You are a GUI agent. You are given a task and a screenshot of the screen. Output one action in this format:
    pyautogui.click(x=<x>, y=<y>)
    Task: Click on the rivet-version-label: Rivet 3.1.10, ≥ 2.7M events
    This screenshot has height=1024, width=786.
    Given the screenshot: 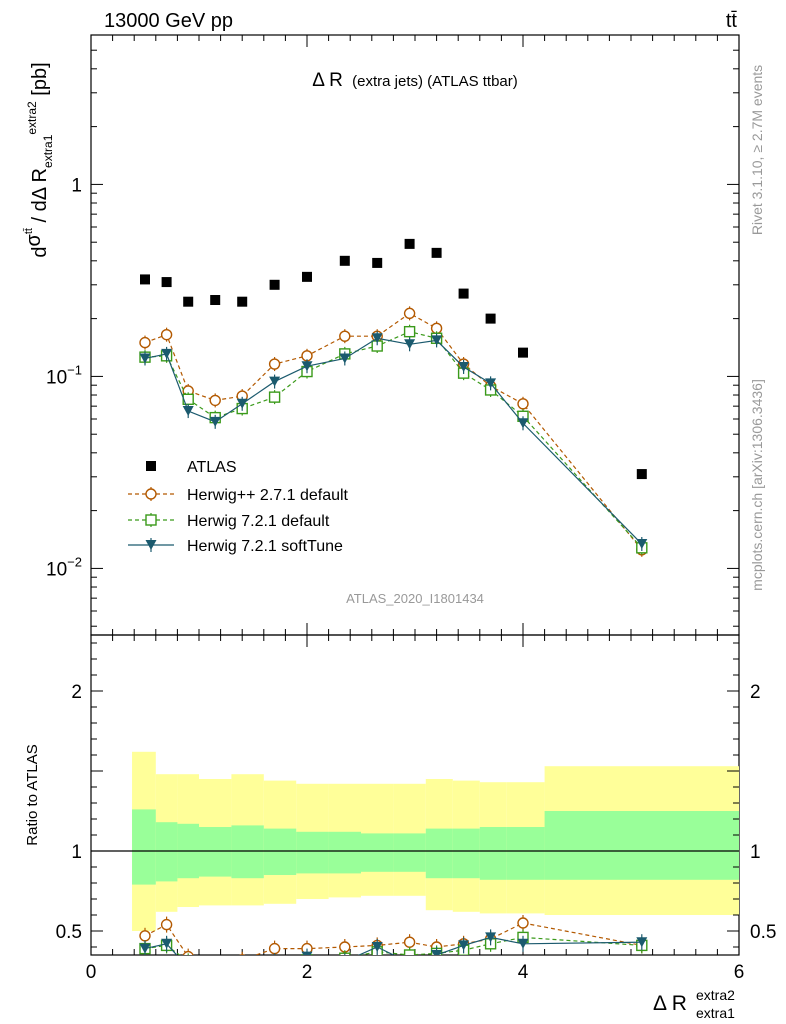 What is the action you would take?
    pyautogui.click(x=757, y=150)
    